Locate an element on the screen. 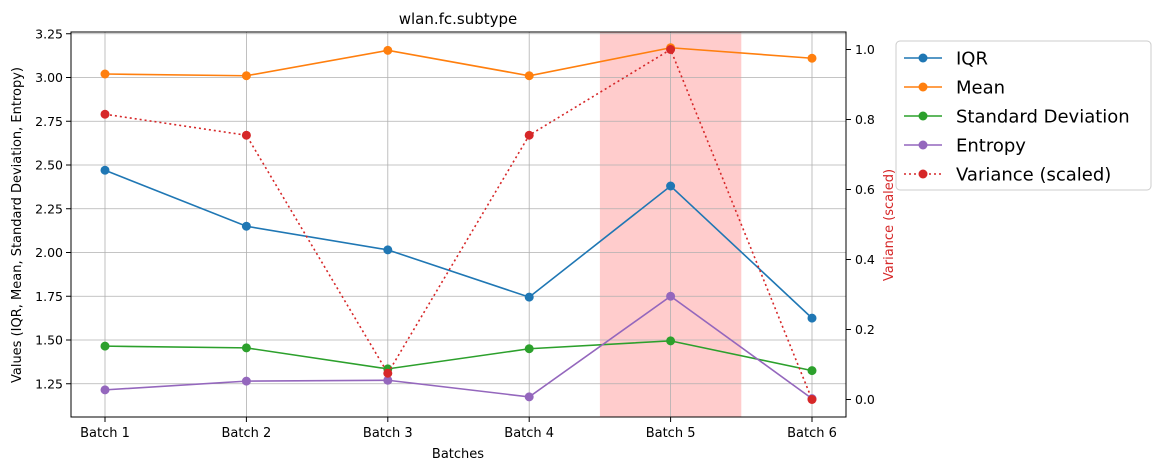 Image resolution: width=1161 pixels, height=470 pixels. y2-tick-label: 0.6 is located at coordinates (865, 189).